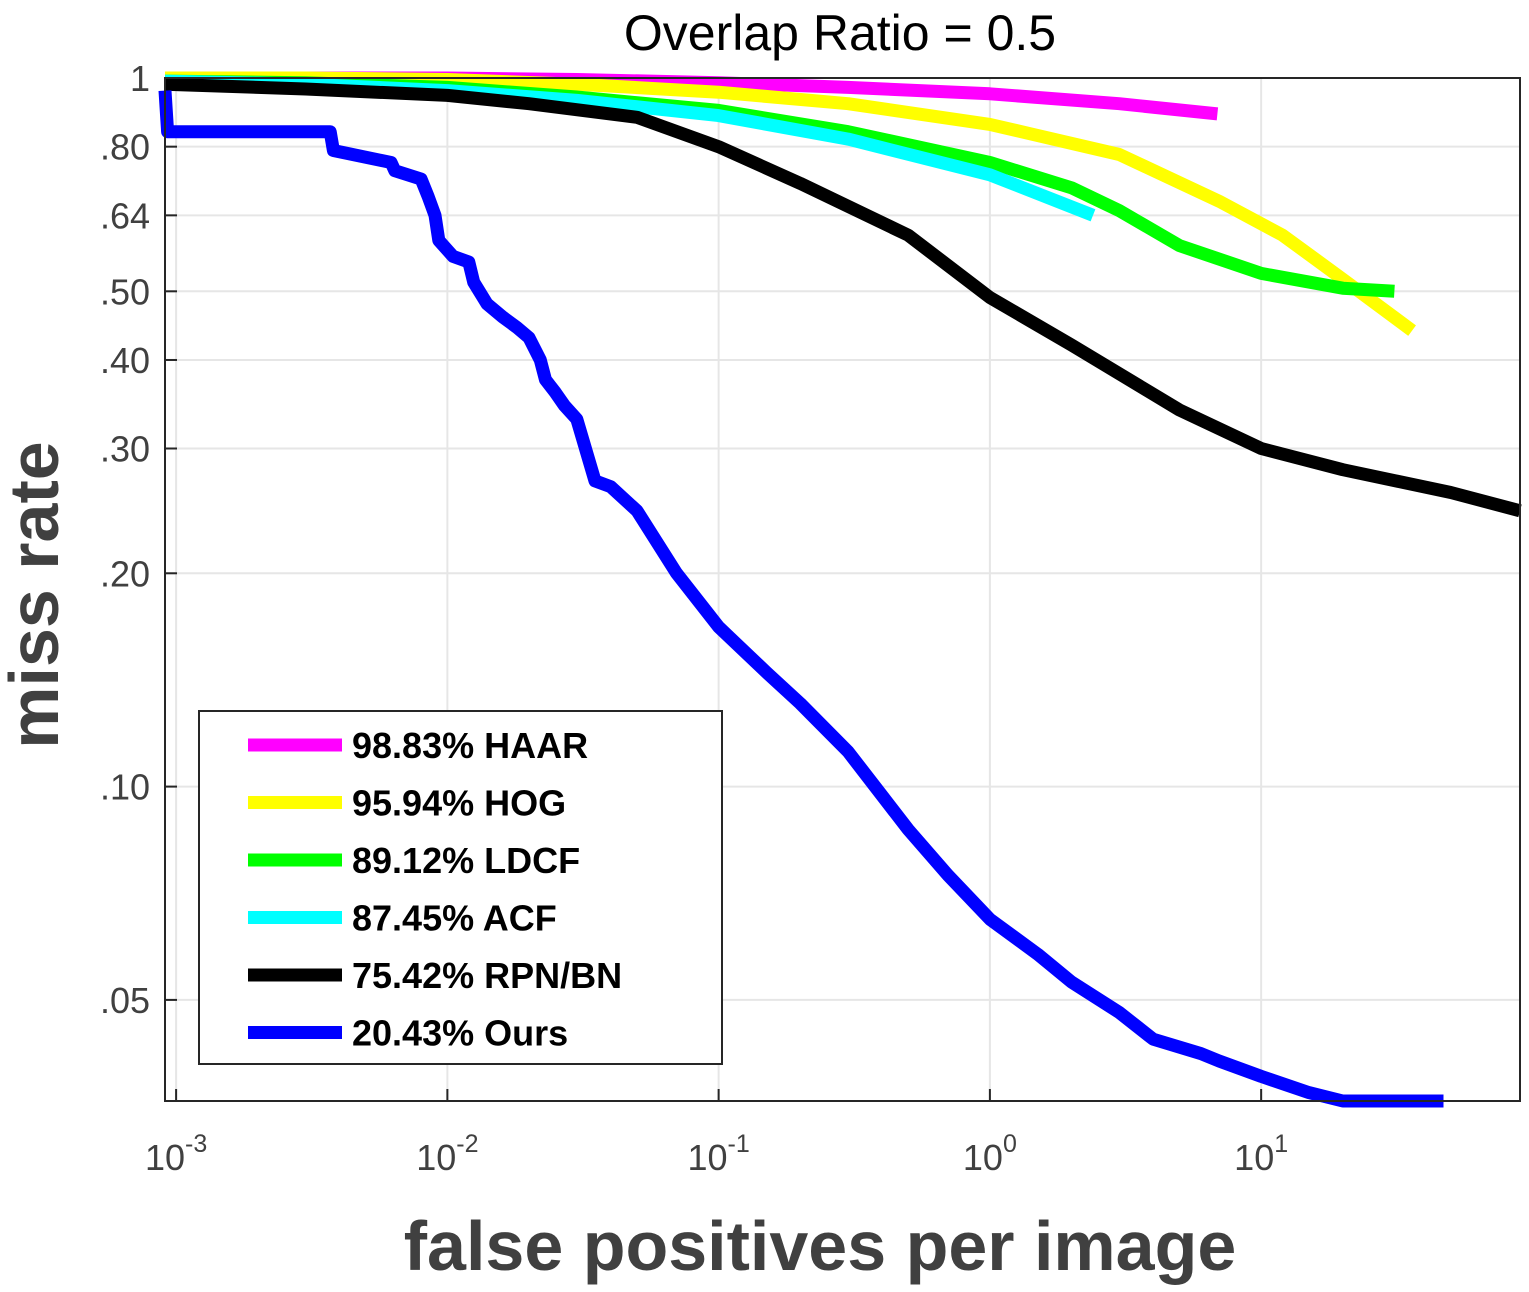 The height and width of the screenshot is (1292, 1529). Describe the element at coordinates (470, 745) in the screenshot. I see `legend-entry-label: 98.83% HAAR` at that location.